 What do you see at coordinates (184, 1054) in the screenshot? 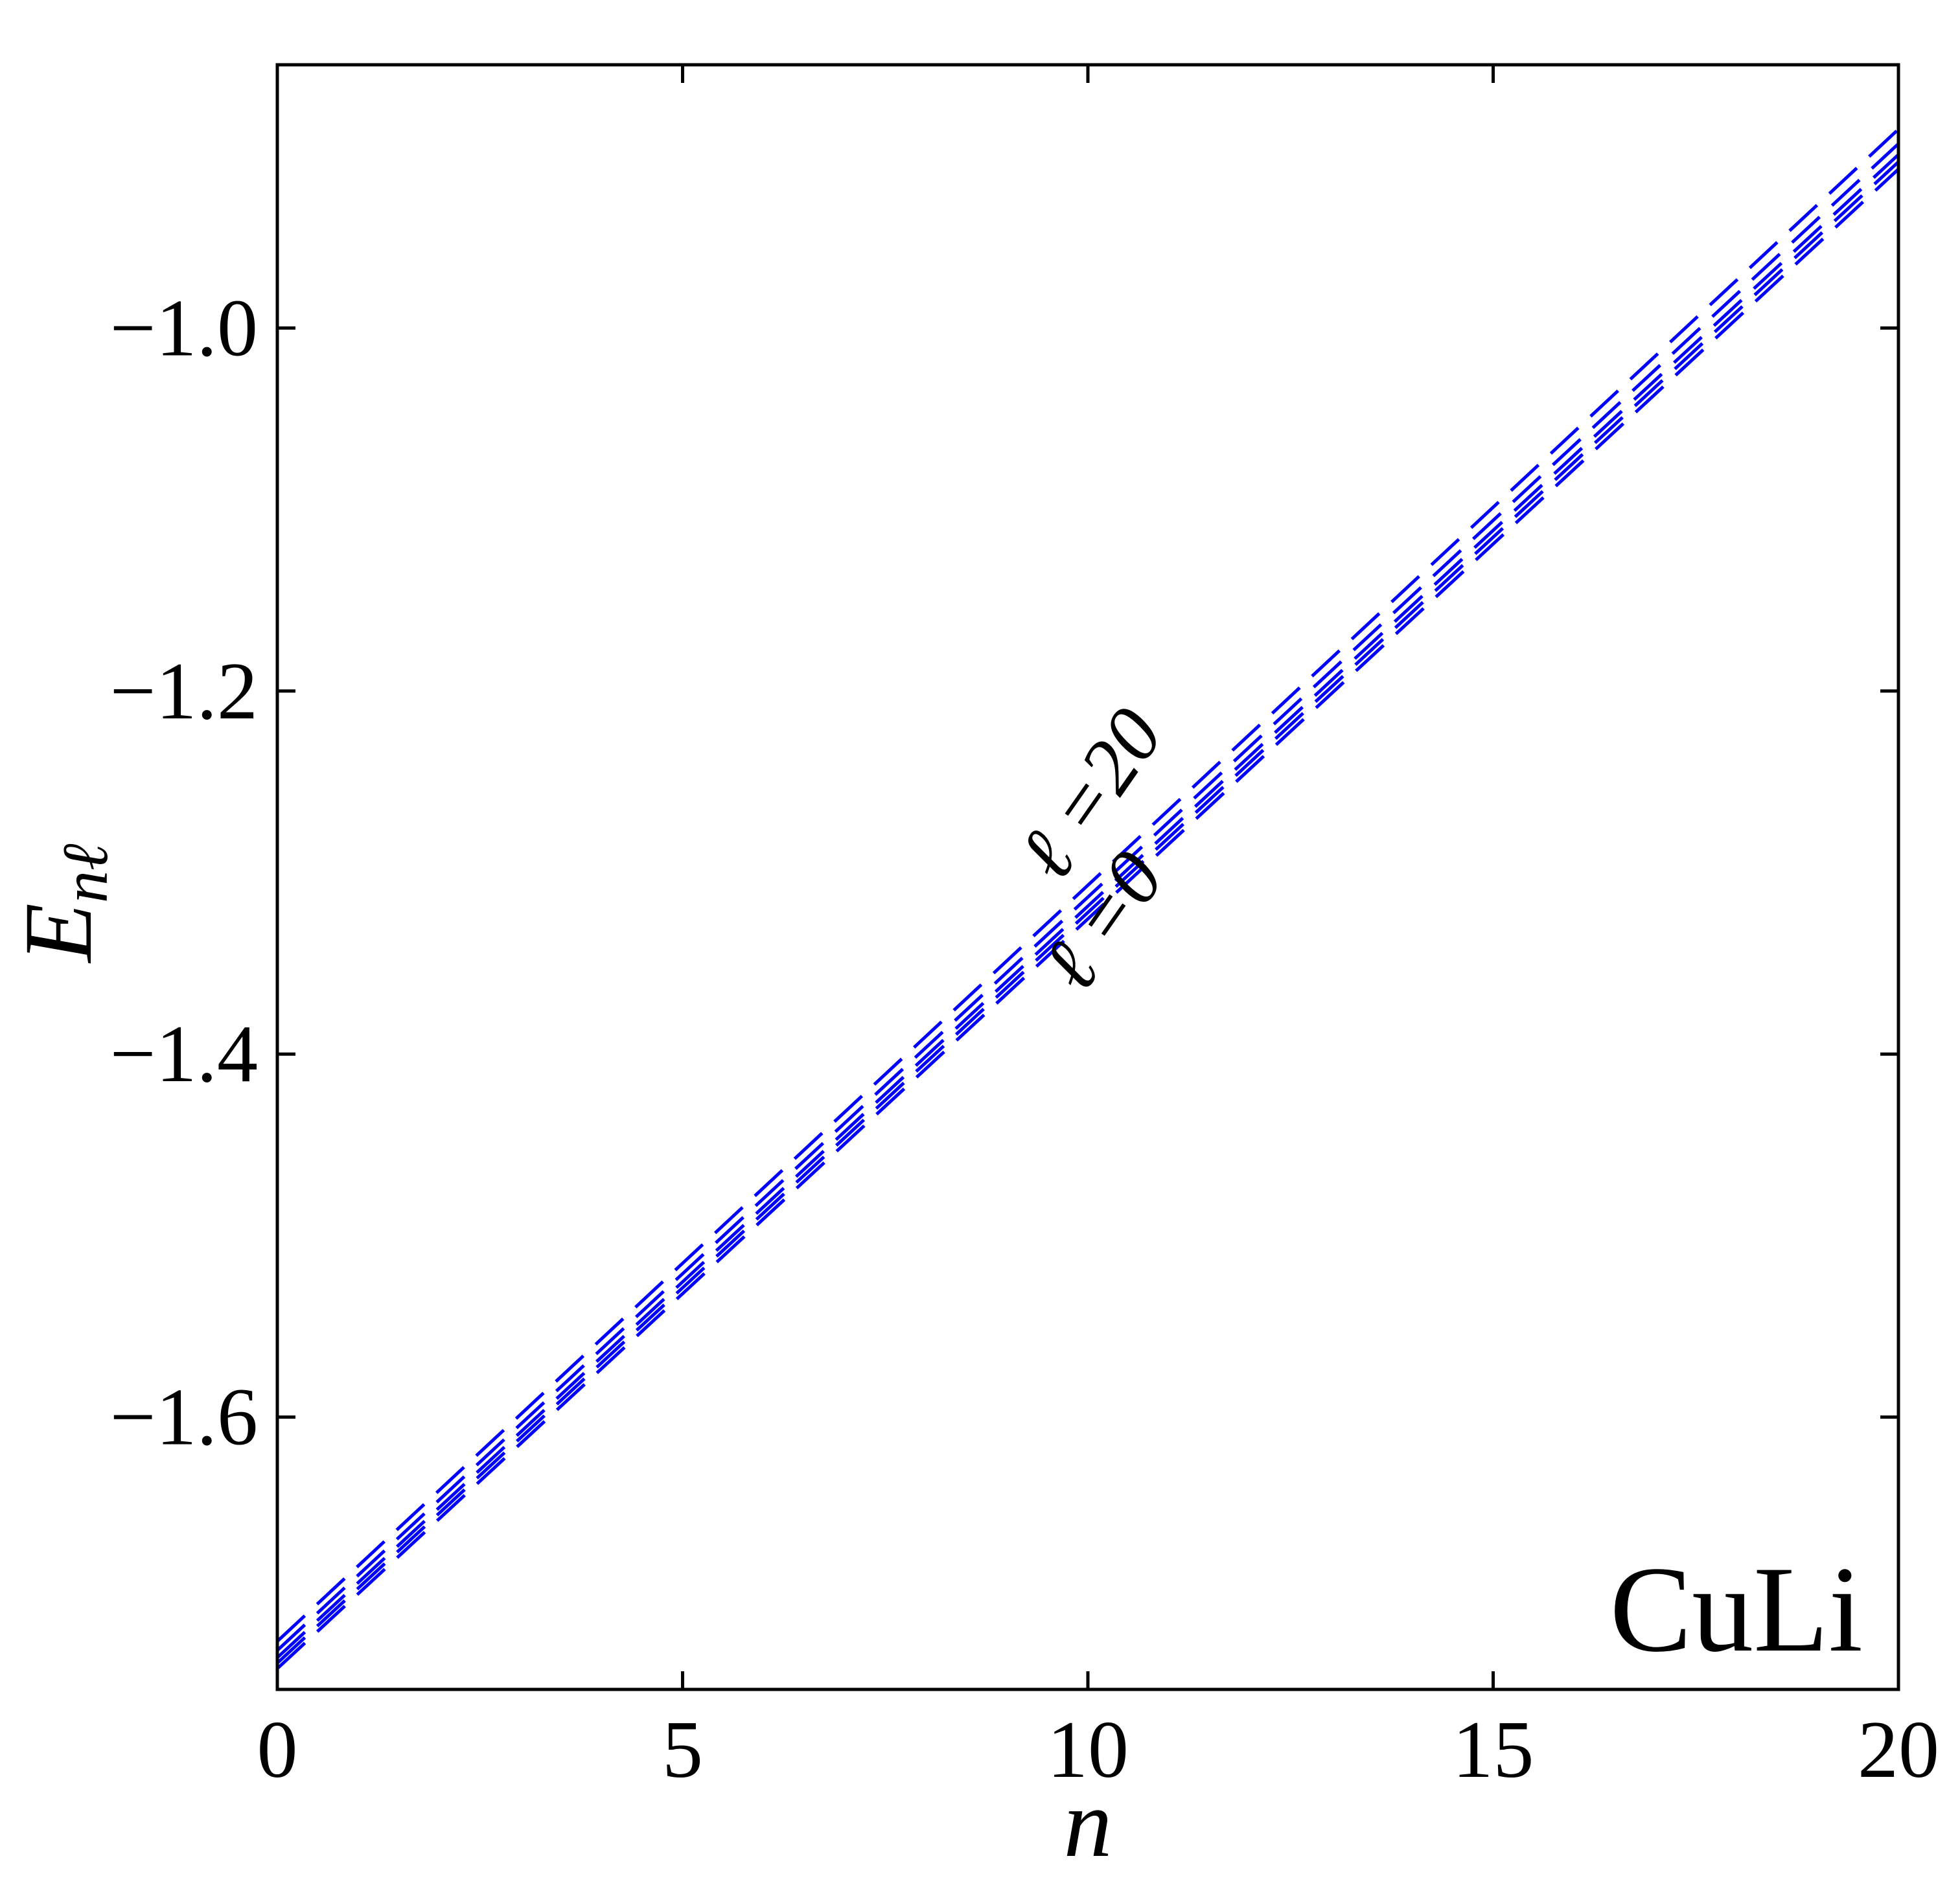
I see `y-tick-label: −1.4` at bounding box center [184, 1054].